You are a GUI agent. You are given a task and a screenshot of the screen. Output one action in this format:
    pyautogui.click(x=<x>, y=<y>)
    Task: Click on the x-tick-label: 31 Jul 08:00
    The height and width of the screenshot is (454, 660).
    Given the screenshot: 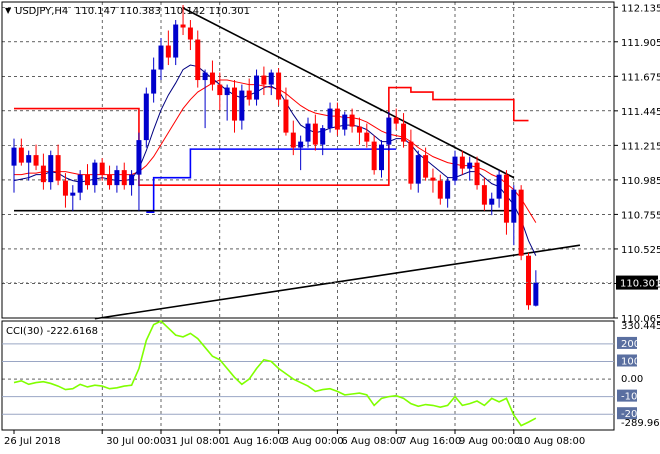 What is the action you would take?
    pyautogui.click(x=195, y=441)
    